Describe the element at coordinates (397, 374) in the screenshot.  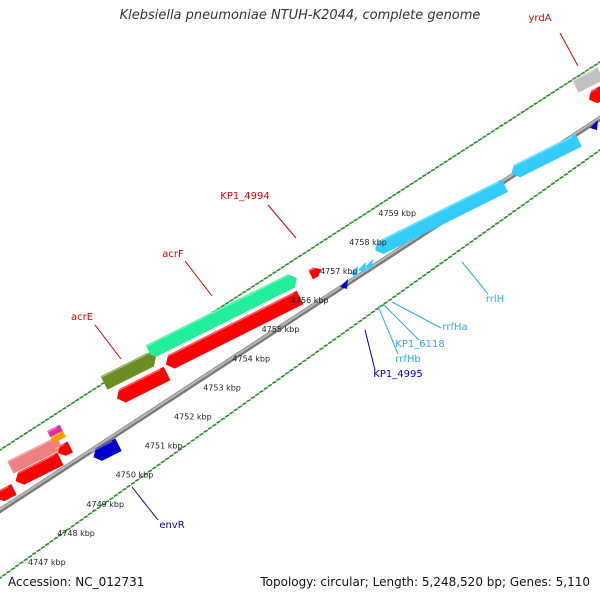
I see `gene-label-KP1_4995: KP1_4995` at that location.